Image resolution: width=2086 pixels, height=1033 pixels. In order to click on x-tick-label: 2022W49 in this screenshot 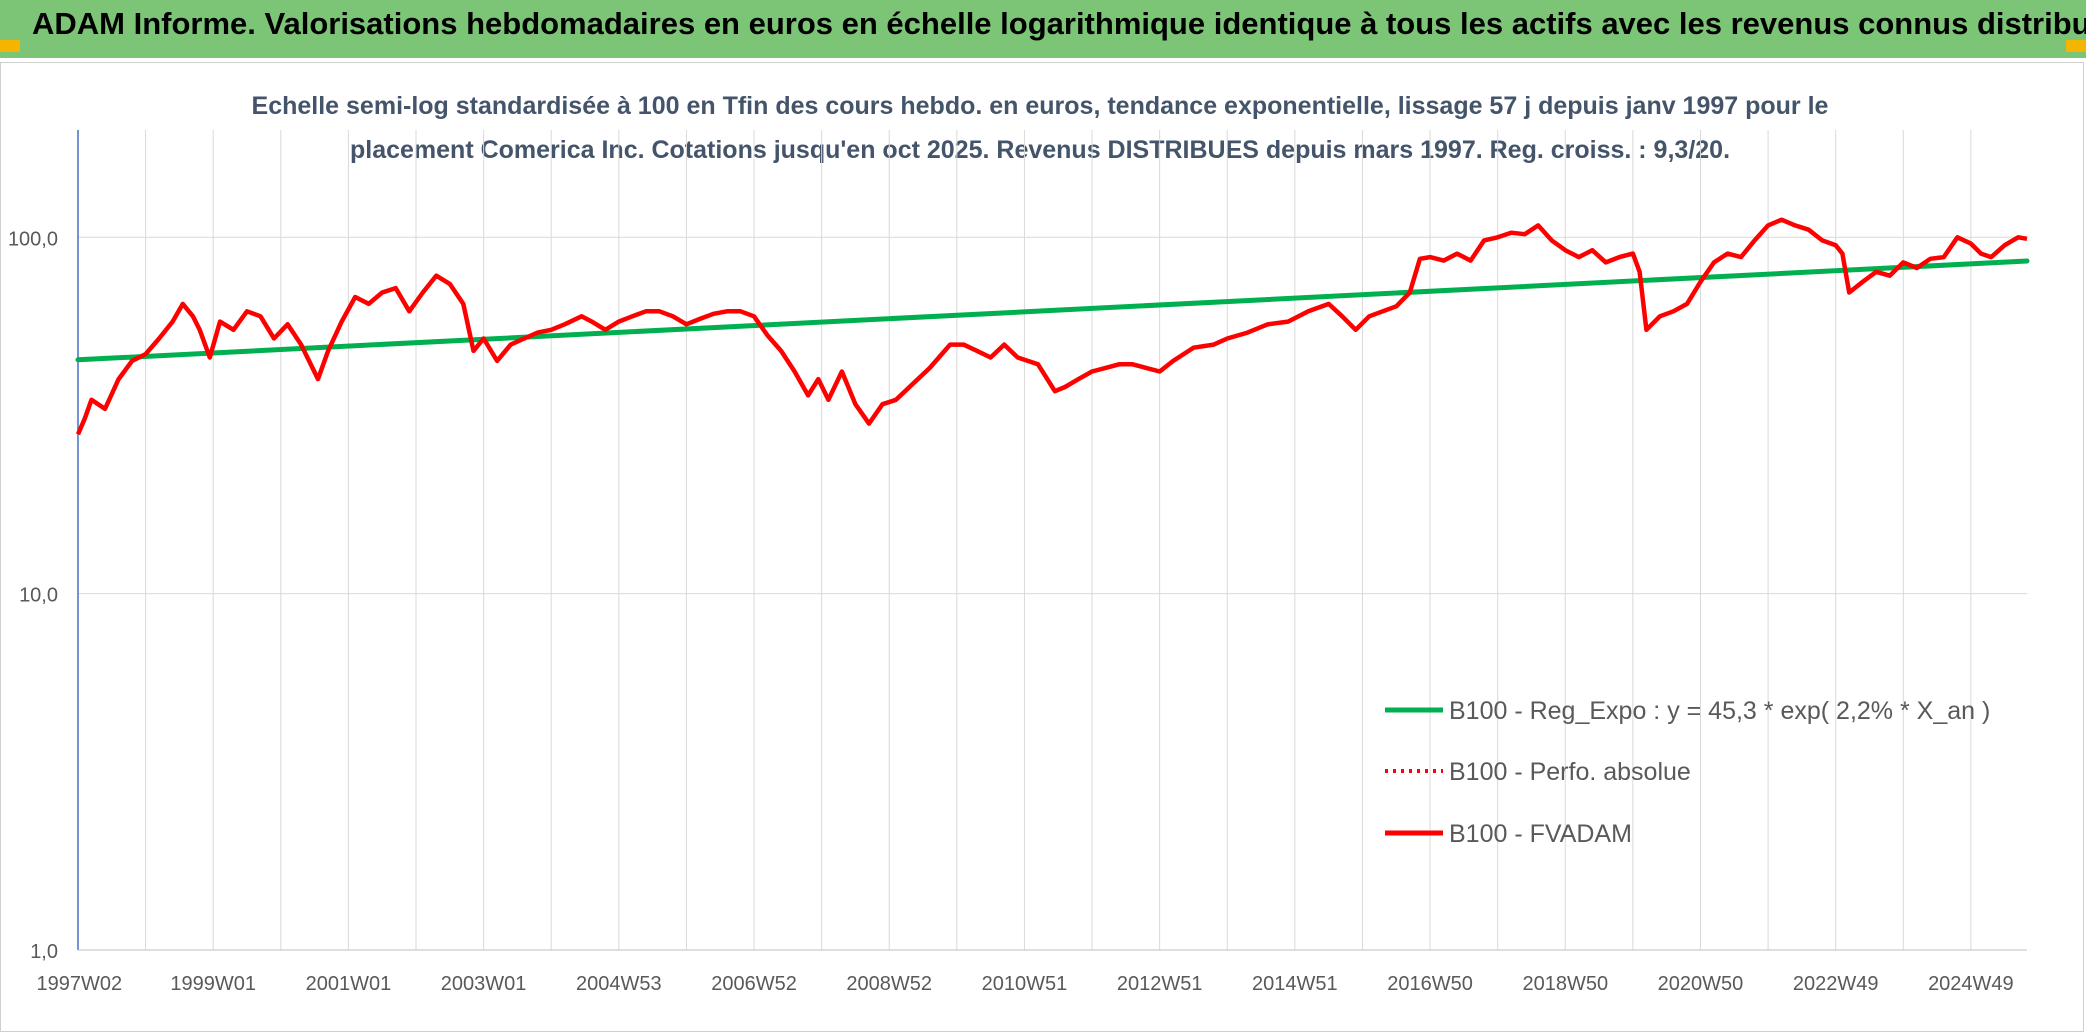, I will do `click(1836, 984)`.